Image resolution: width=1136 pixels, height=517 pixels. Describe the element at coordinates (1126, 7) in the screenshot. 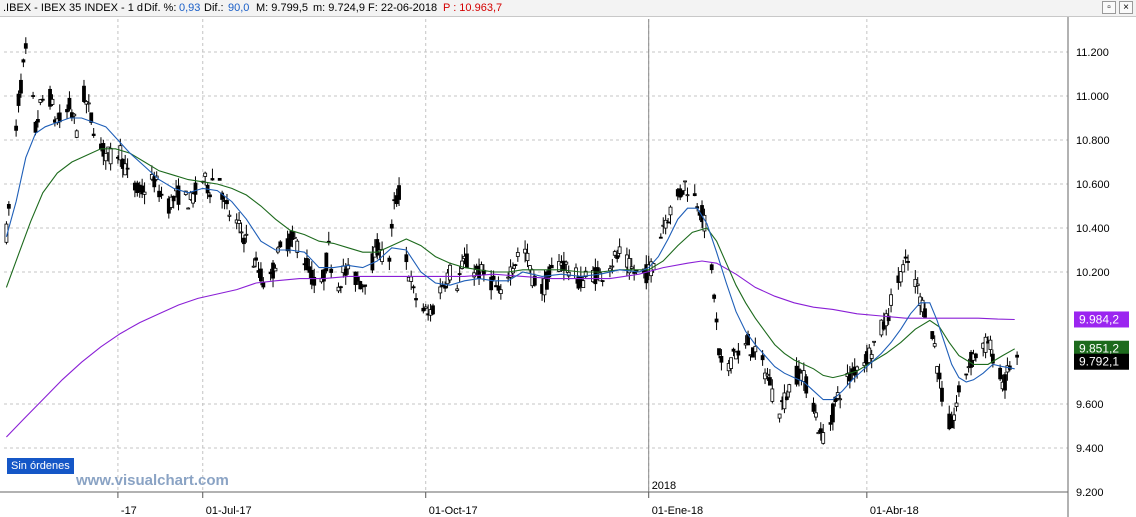

I see `close-window-button: ×` at that location.